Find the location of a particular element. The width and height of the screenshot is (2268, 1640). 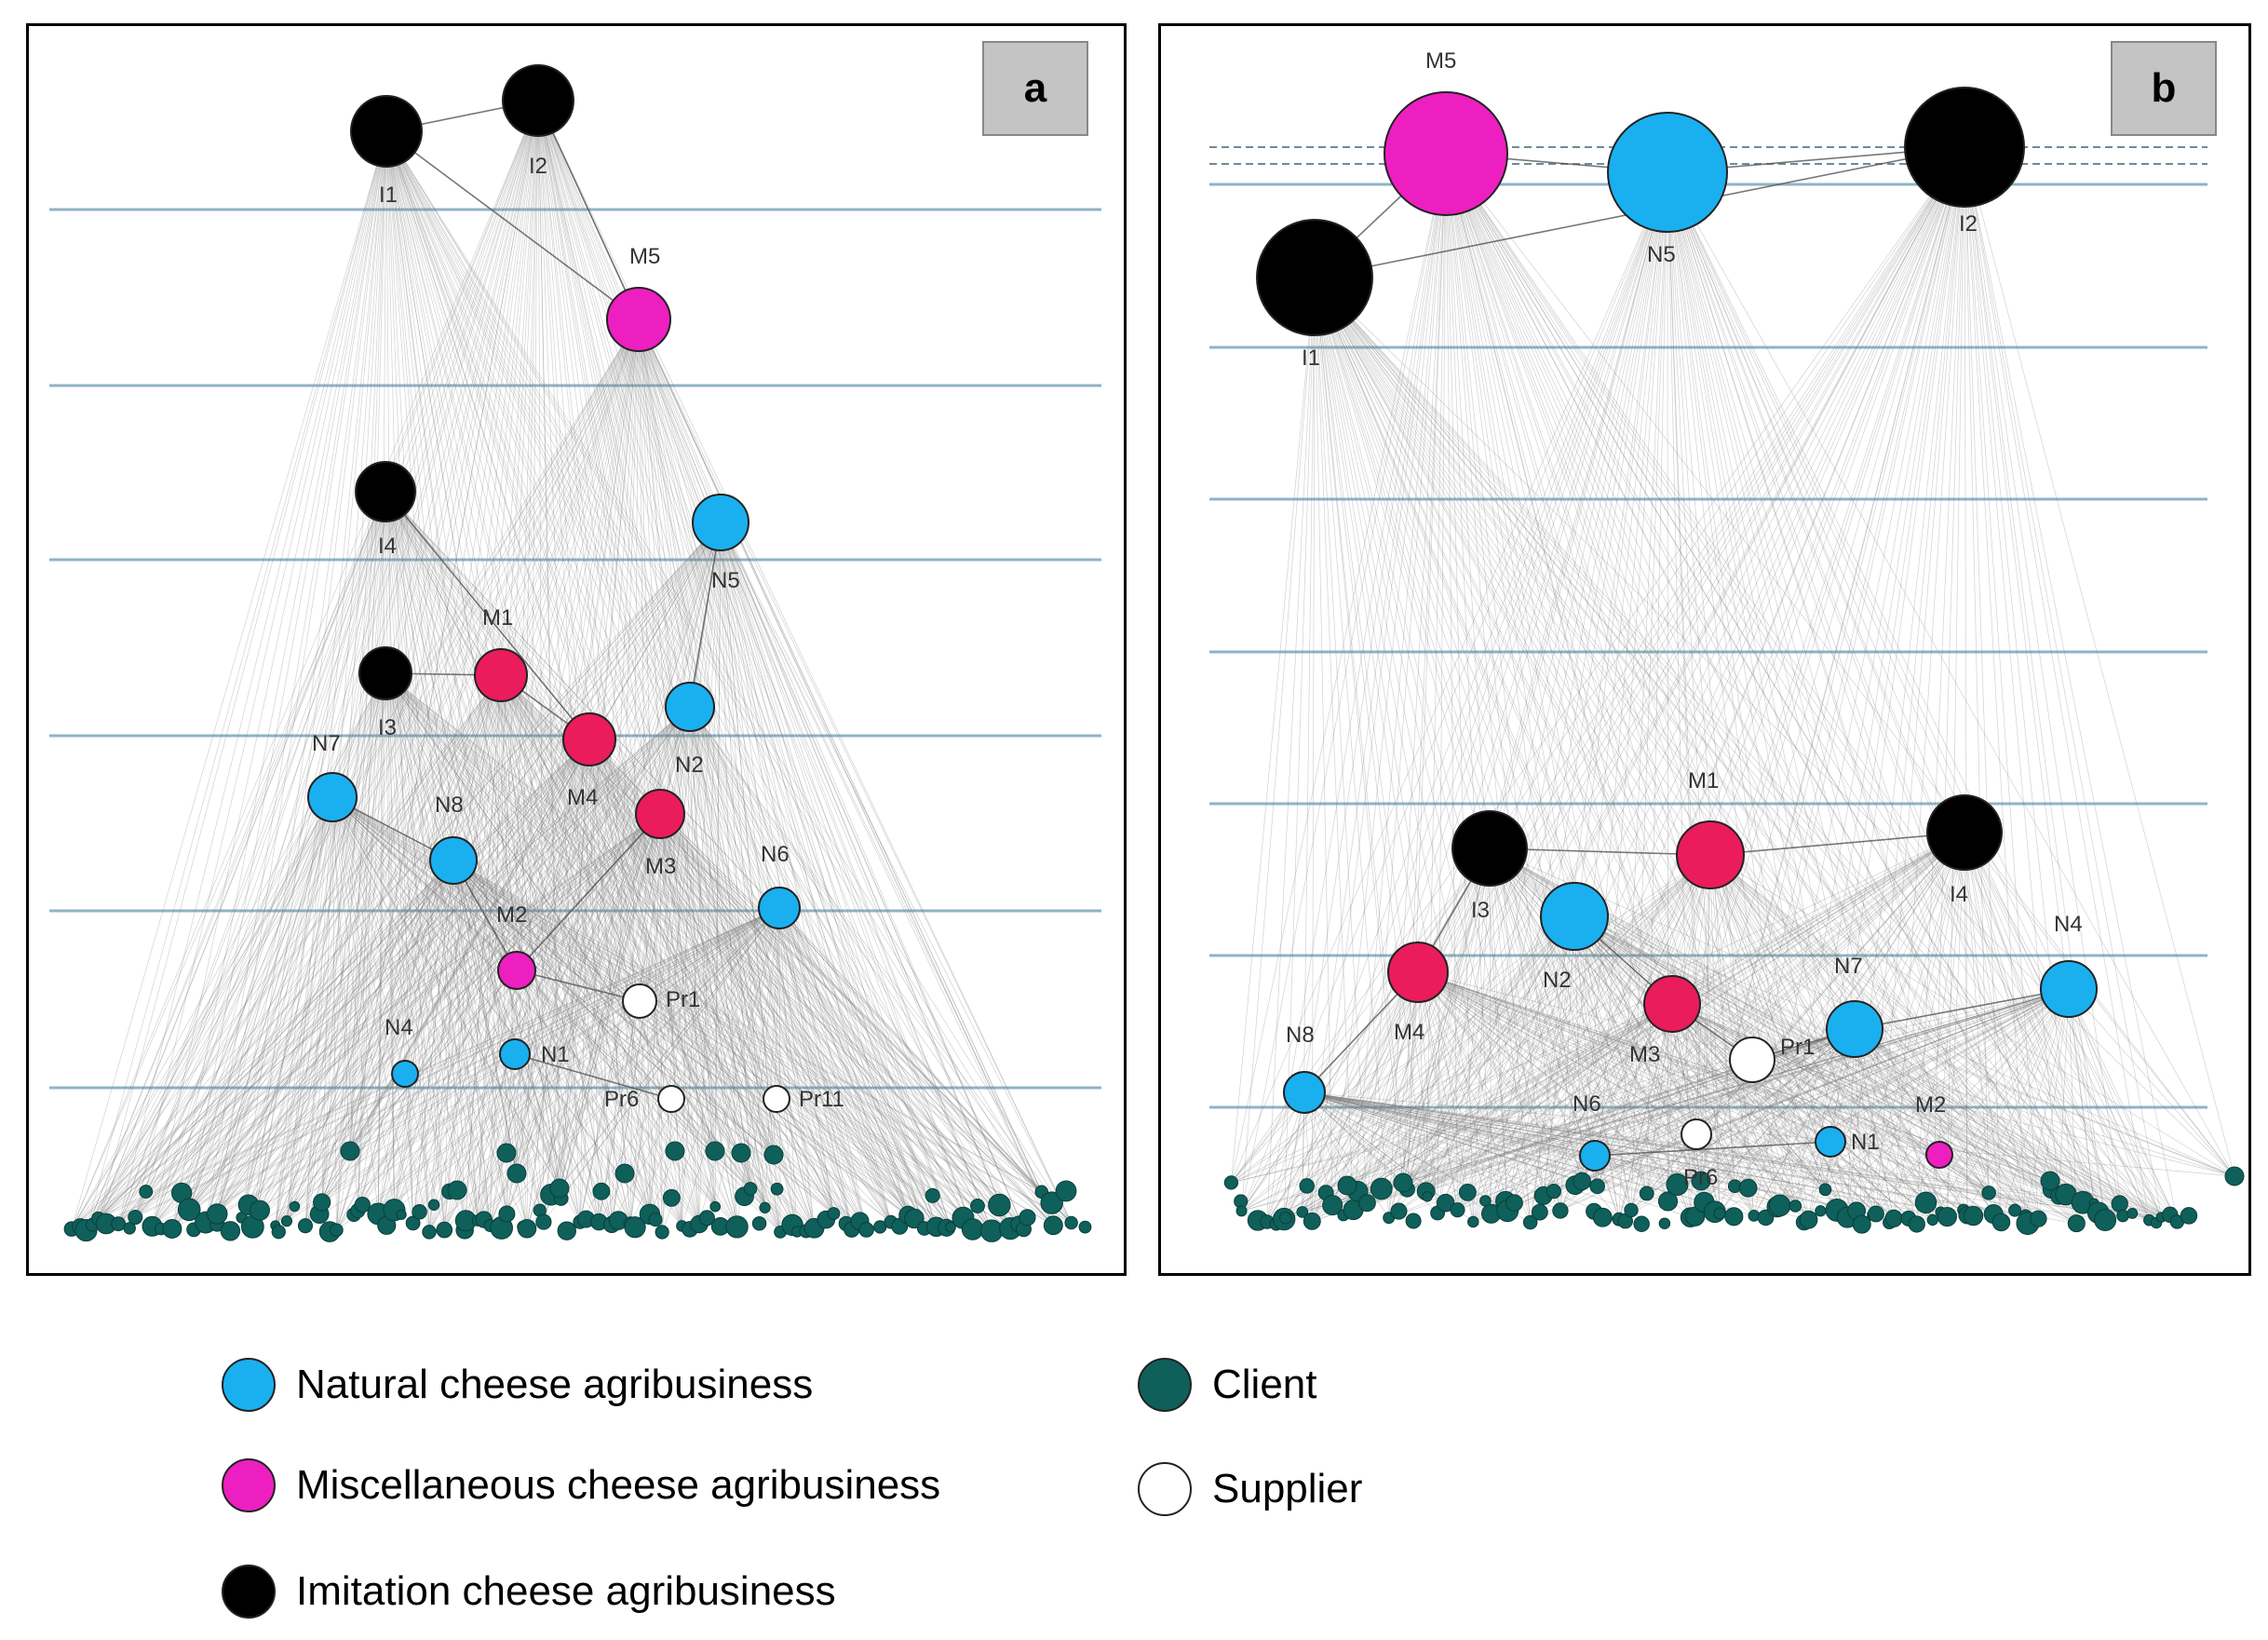

legend-item-supplier: Supplier is located at coordinates (1250, 1489).